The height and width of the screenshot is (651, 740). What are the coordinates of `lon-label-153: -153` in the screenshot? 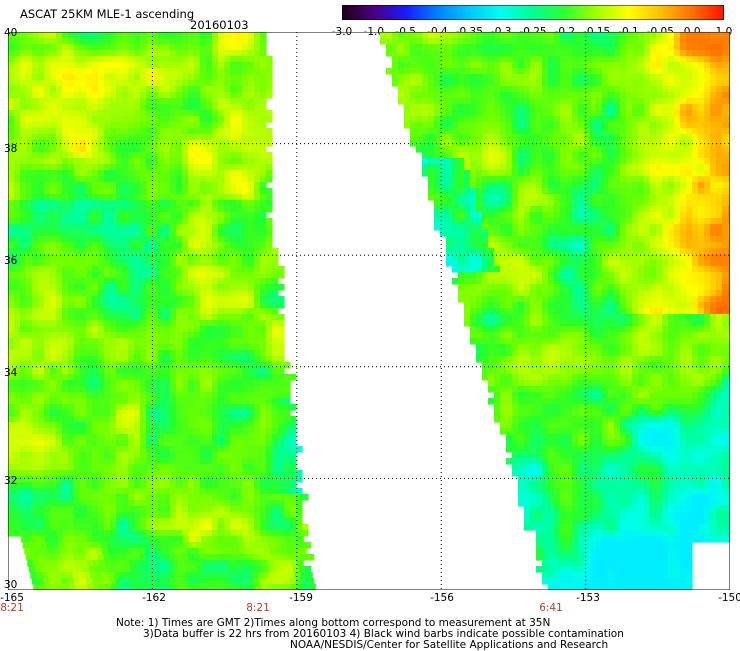 It's located at (588, 598).